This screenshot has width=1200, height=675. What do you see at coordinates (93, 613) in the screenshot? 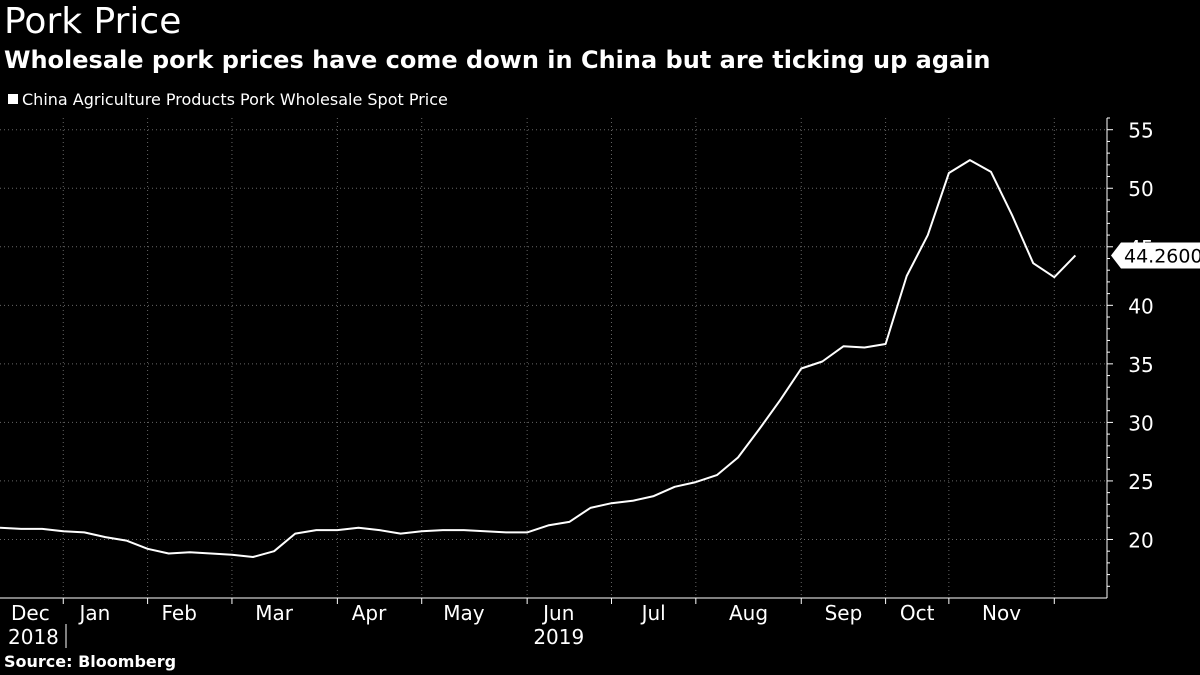
I see `x-tick-label: Jan` at bounding box center [93, 613].